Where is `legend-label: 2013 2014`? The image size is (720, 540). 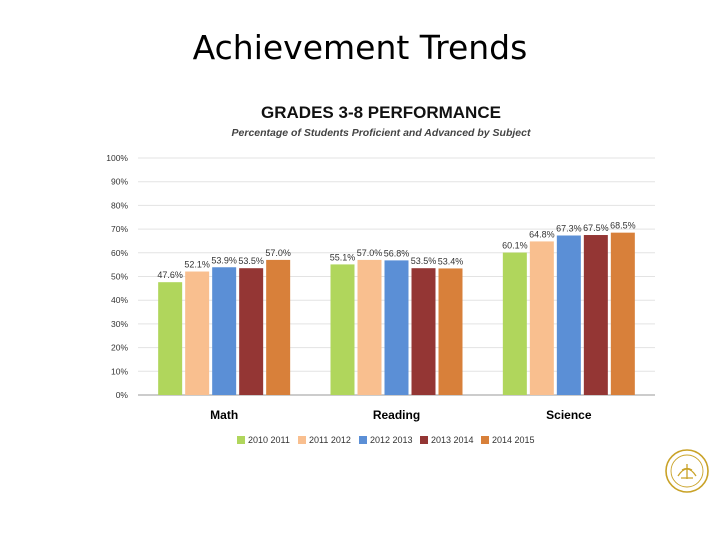 legend-label: 2013 2014 is located at coordinates (452, 440).